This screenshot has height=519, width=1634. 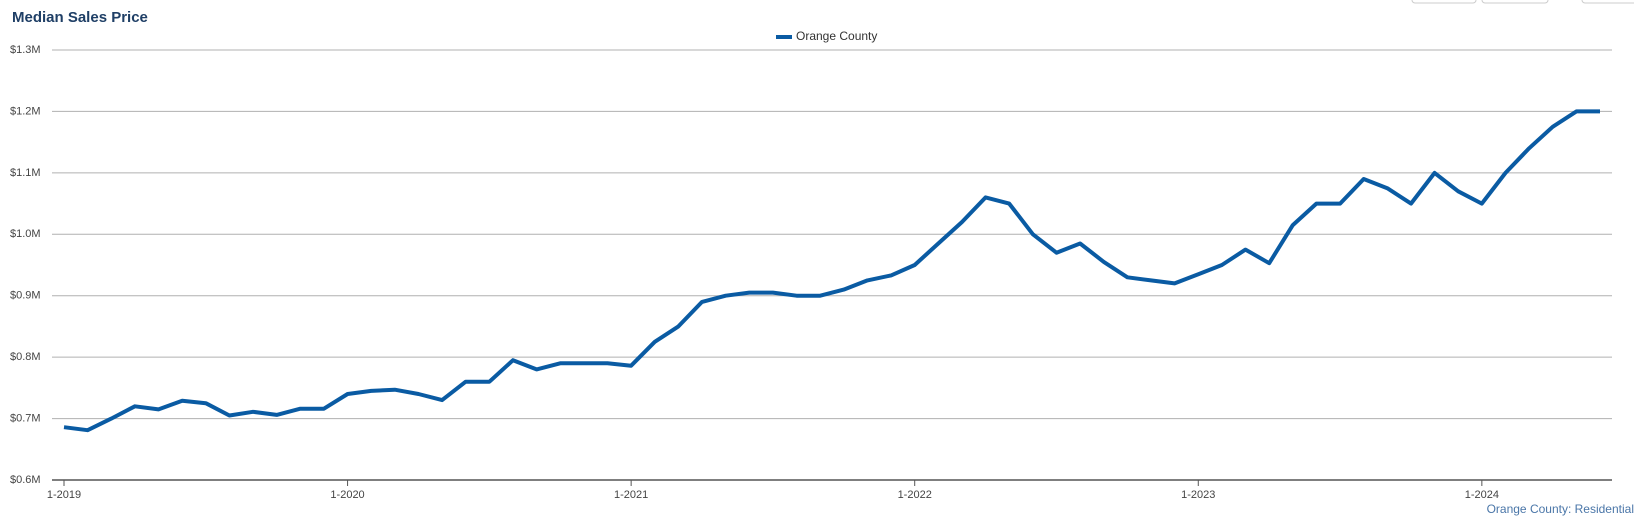 I want to click on y-tick-label: $0.7M, so click(x=25, y=418).